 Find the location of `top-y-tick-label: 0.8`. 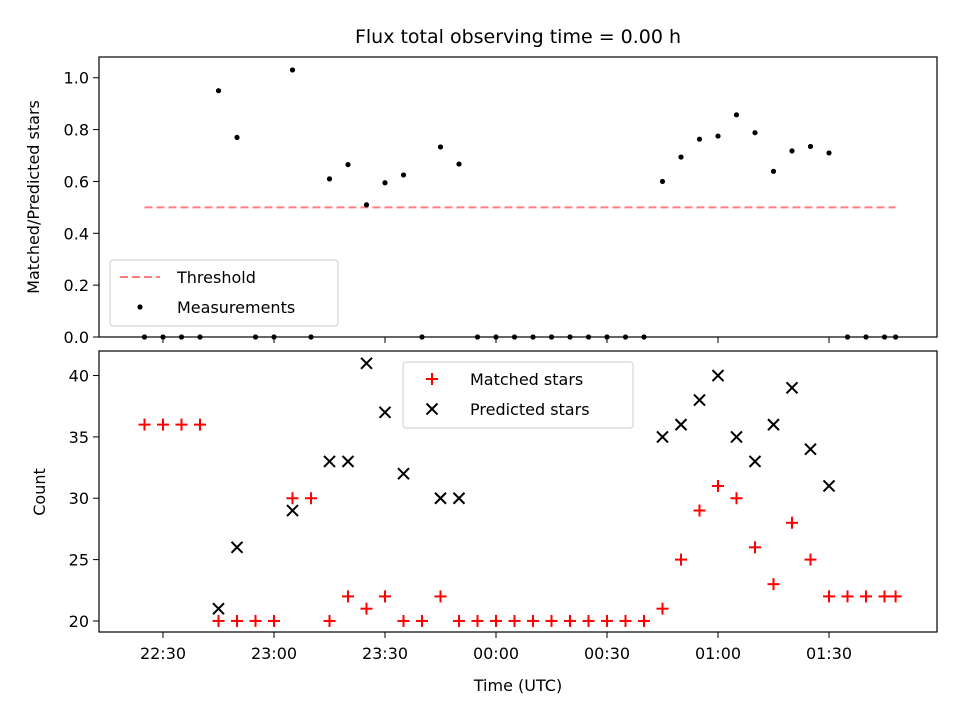

top-y-tick-label: 0.8 is located at coordinates (76, 130).